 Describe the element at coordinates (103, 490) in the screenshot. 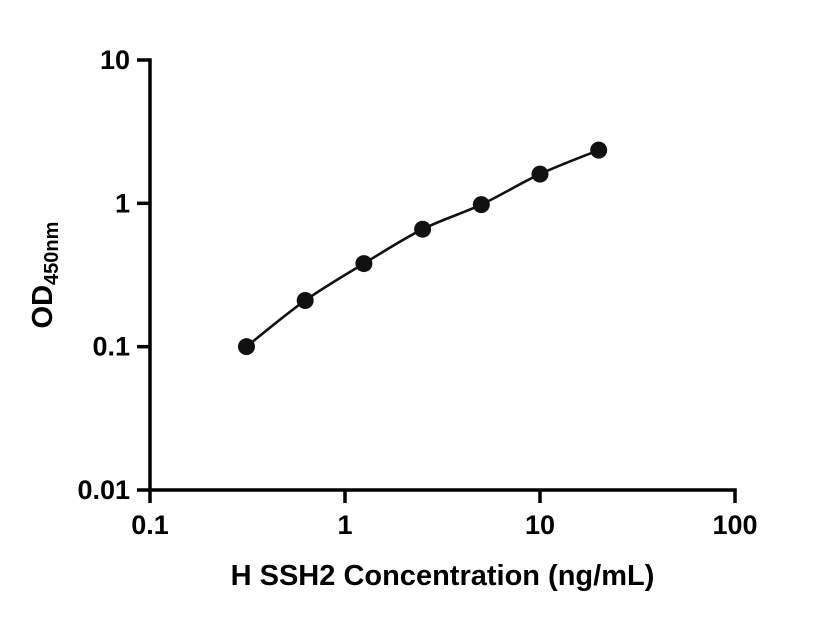

I see `y-tick-label: 0.01` at that location.